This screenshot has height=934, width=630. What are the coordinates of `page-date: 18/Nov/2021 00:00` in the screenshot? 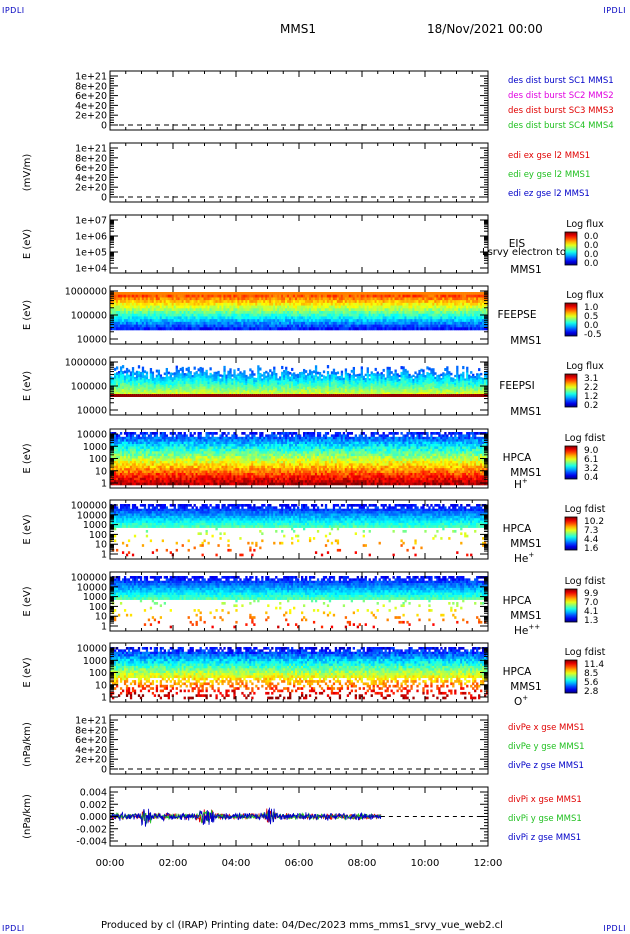 It's located at (485, 29).